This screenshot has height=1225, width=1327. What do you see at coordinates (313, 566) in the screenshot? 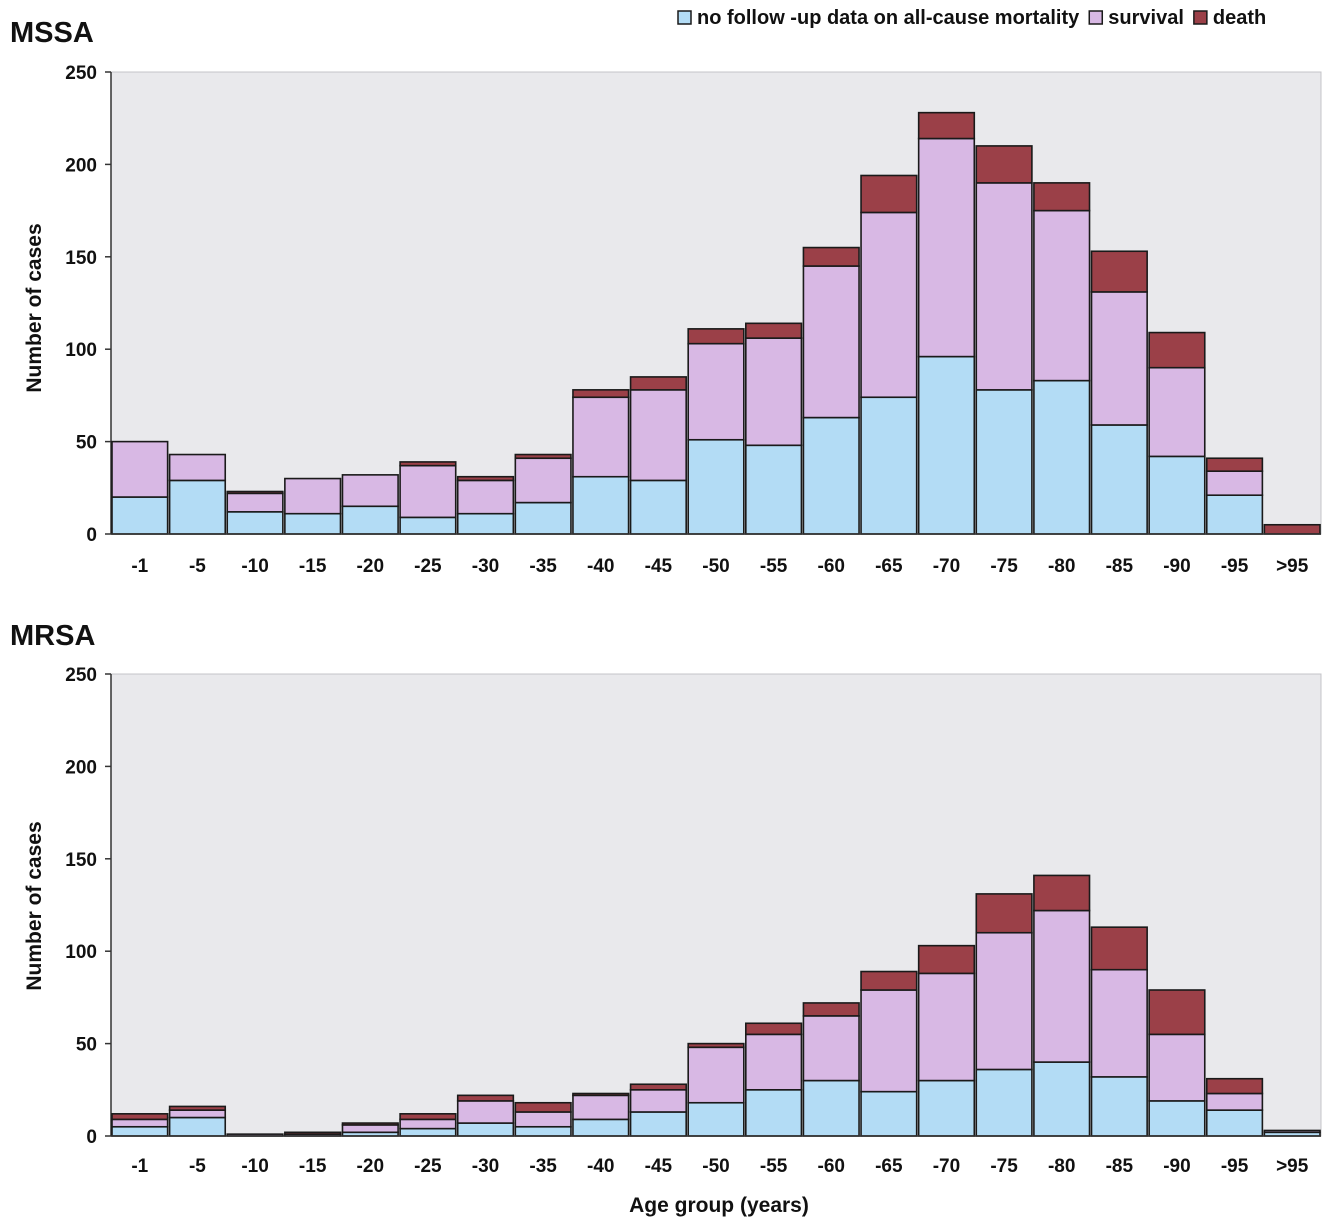
I see `x-tick-label: -15` at bounding box center [313, 566].